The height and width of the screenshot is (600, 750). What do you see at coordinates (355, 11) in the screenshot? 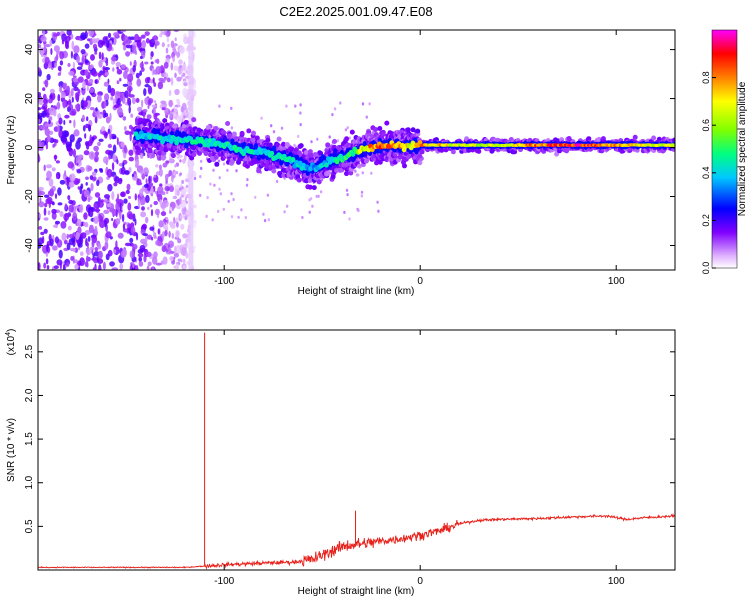
I see `figure-title: C2E2.2025.001.09.47.E08` at bounding box center [355, 11].